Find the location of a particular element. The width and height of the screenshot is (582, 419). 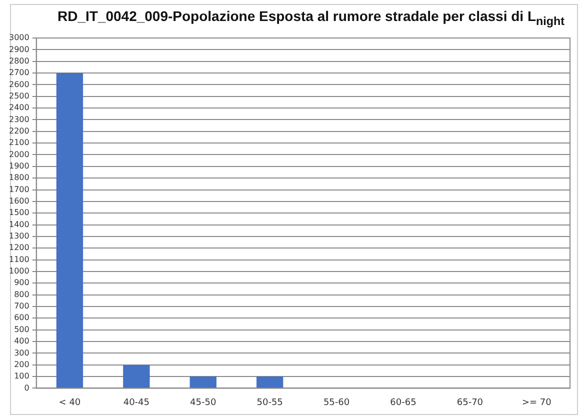

chart-title: RD_IT_0042_009-Popolazione Esposta al rumore stradale per classi di L$_{night}$ is located at coordinates (311, 18).